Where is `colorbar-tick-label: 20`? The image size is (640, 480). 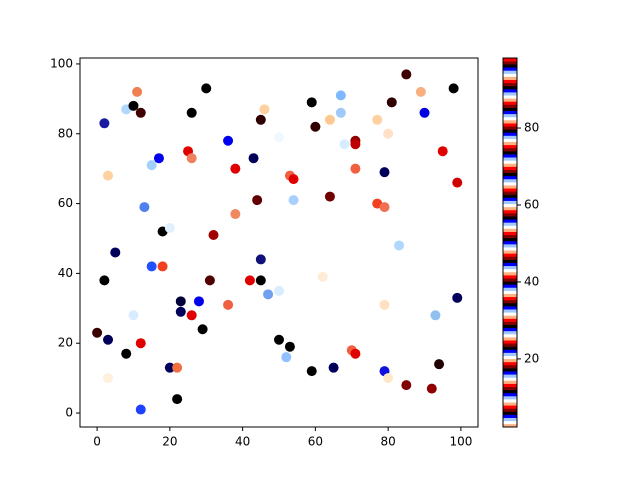
colorbar-tick-label: 20 is located at coordinates (531, 358).